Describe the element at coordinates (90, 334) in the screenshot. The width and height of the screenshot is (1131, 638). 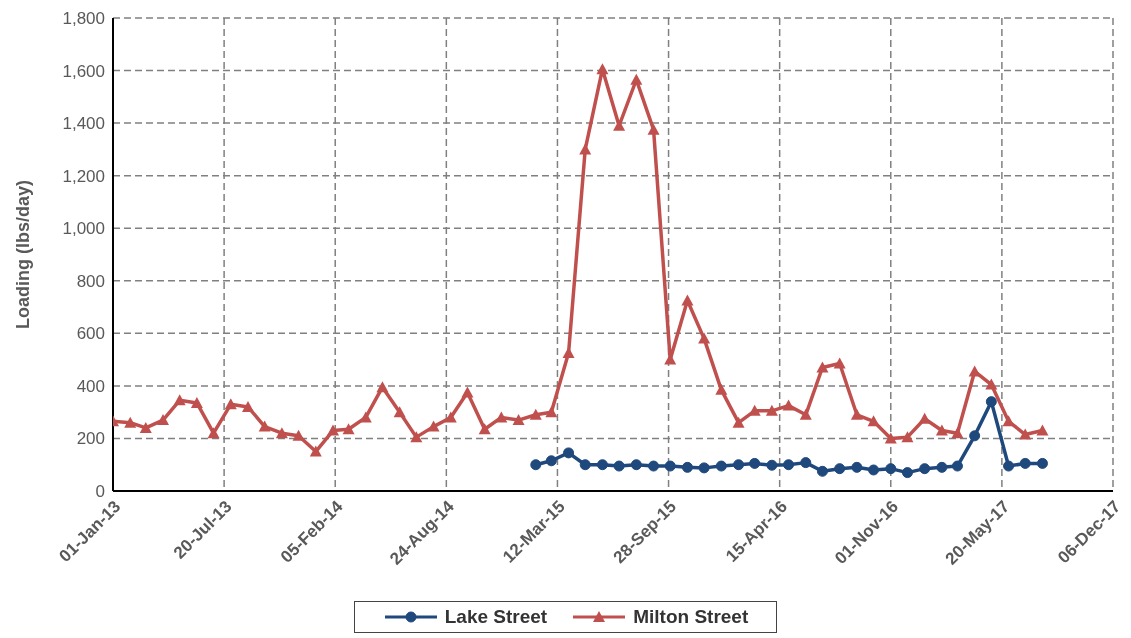
I see `y-tick-label: 600` at that location.